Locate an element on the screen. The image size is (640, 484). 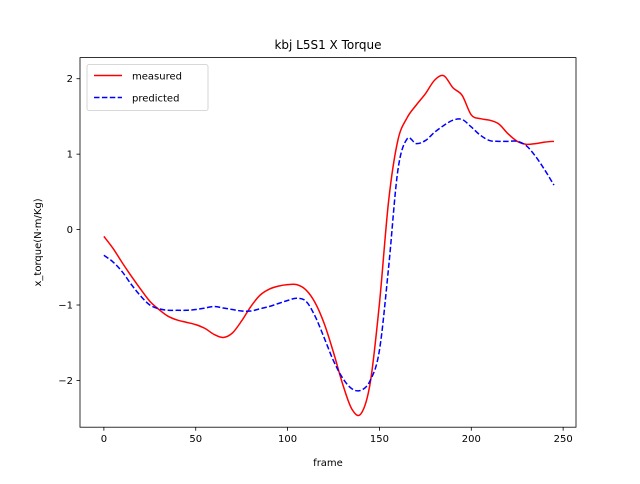
y-axis-label: x_torque(N·m/Kg) is located at coordinates (38, 242).